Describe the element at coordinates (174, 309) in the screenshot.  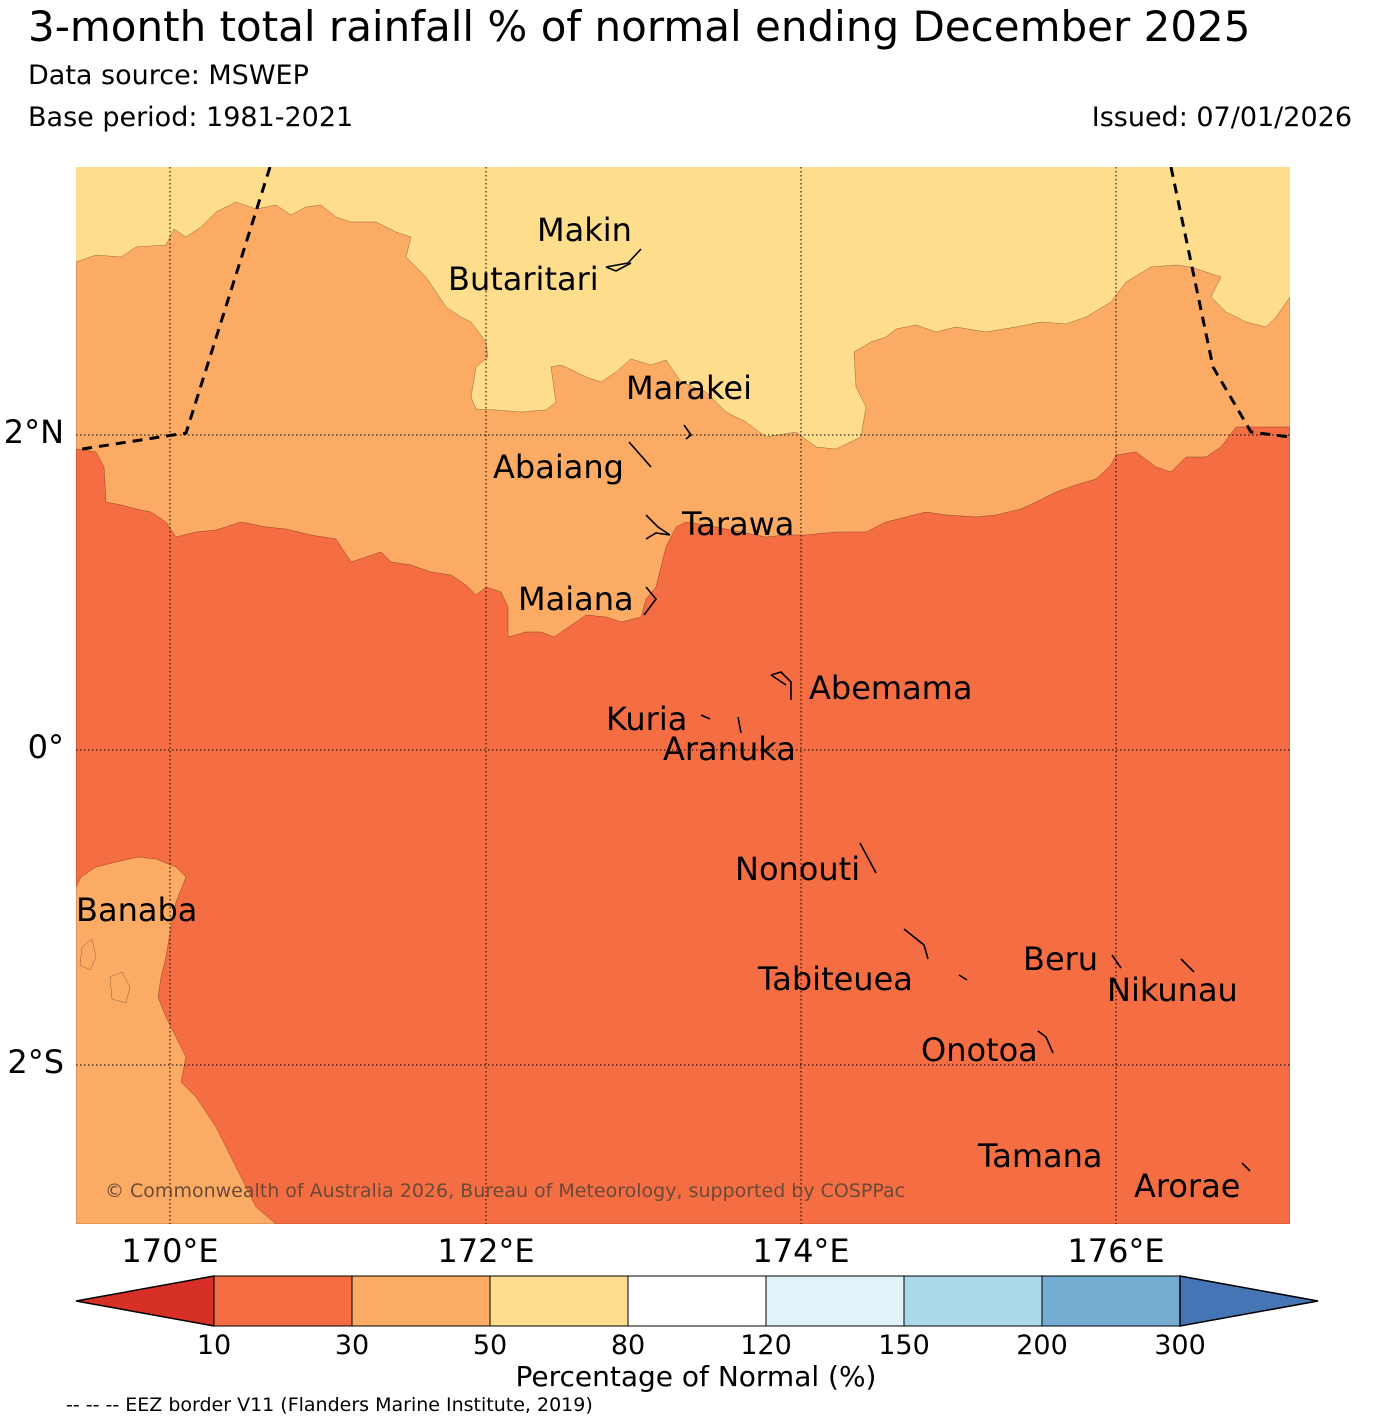
I see `eez-border-west` at that location.